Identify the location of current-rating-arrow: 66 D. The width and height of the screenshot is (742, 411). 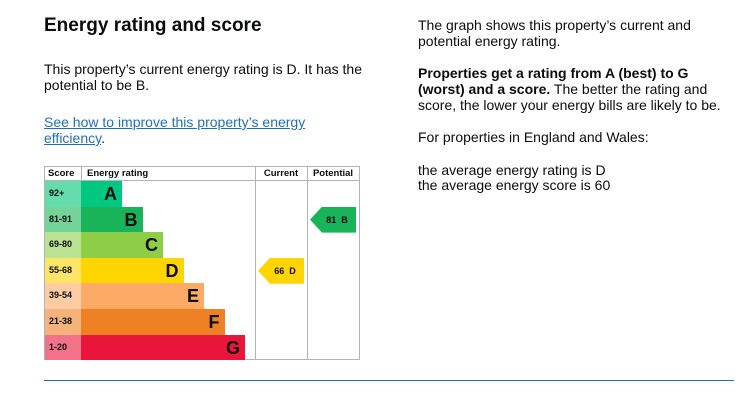
(281, 270).